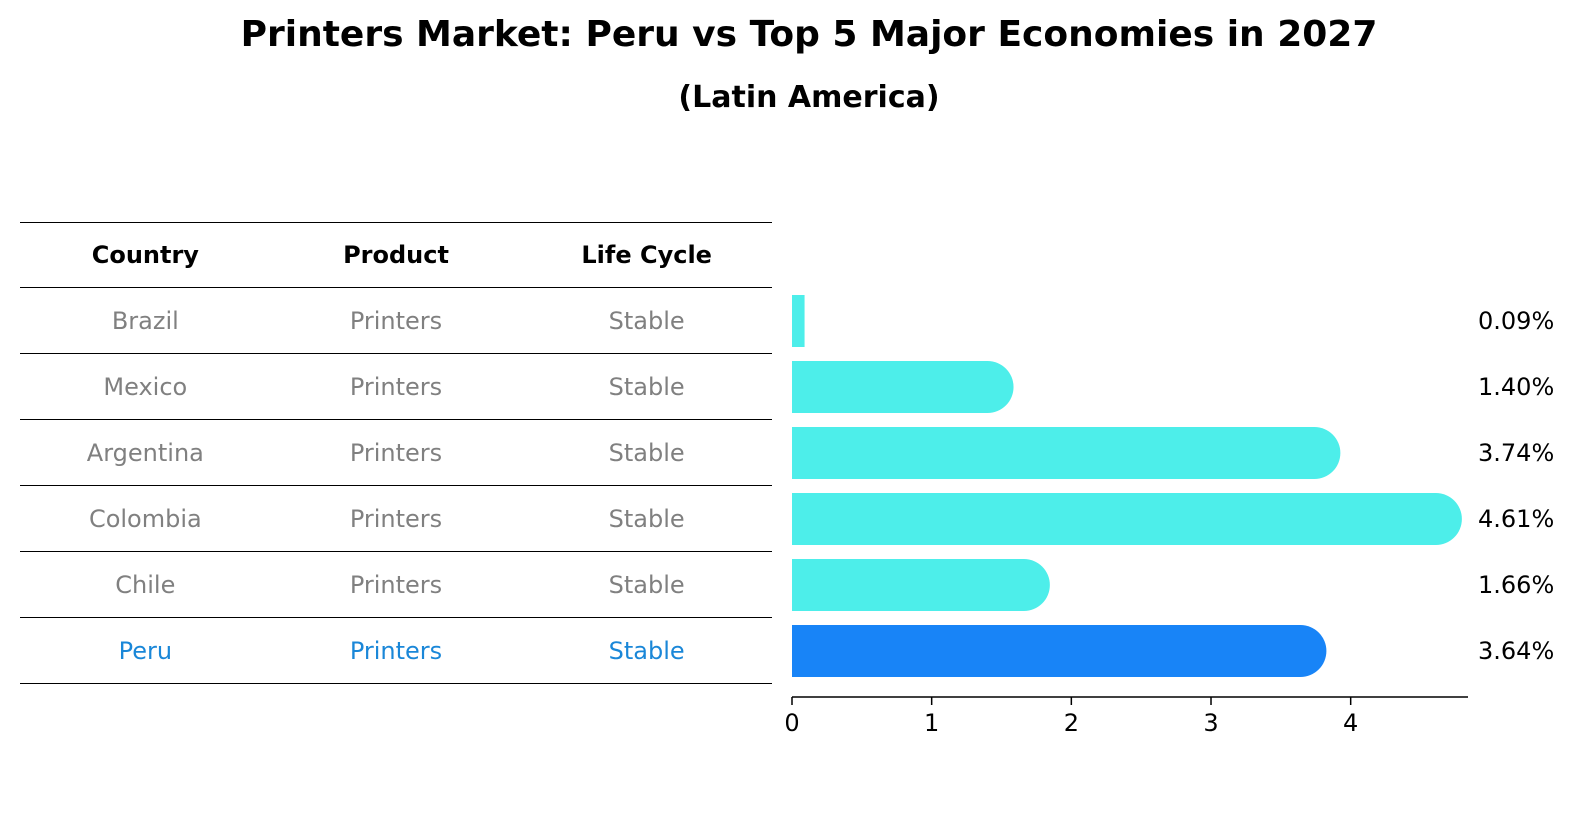  Describe the element at coordinates (798, 321) in the screenshot. I see `bar-brazil` at that location.